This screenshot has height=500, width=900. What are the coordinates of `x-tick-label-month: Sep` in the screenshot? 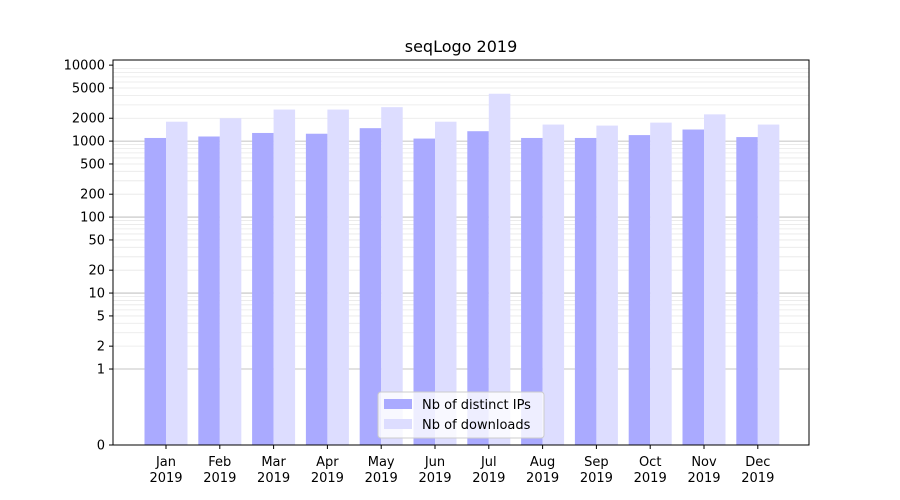 It's located at (596, 462).